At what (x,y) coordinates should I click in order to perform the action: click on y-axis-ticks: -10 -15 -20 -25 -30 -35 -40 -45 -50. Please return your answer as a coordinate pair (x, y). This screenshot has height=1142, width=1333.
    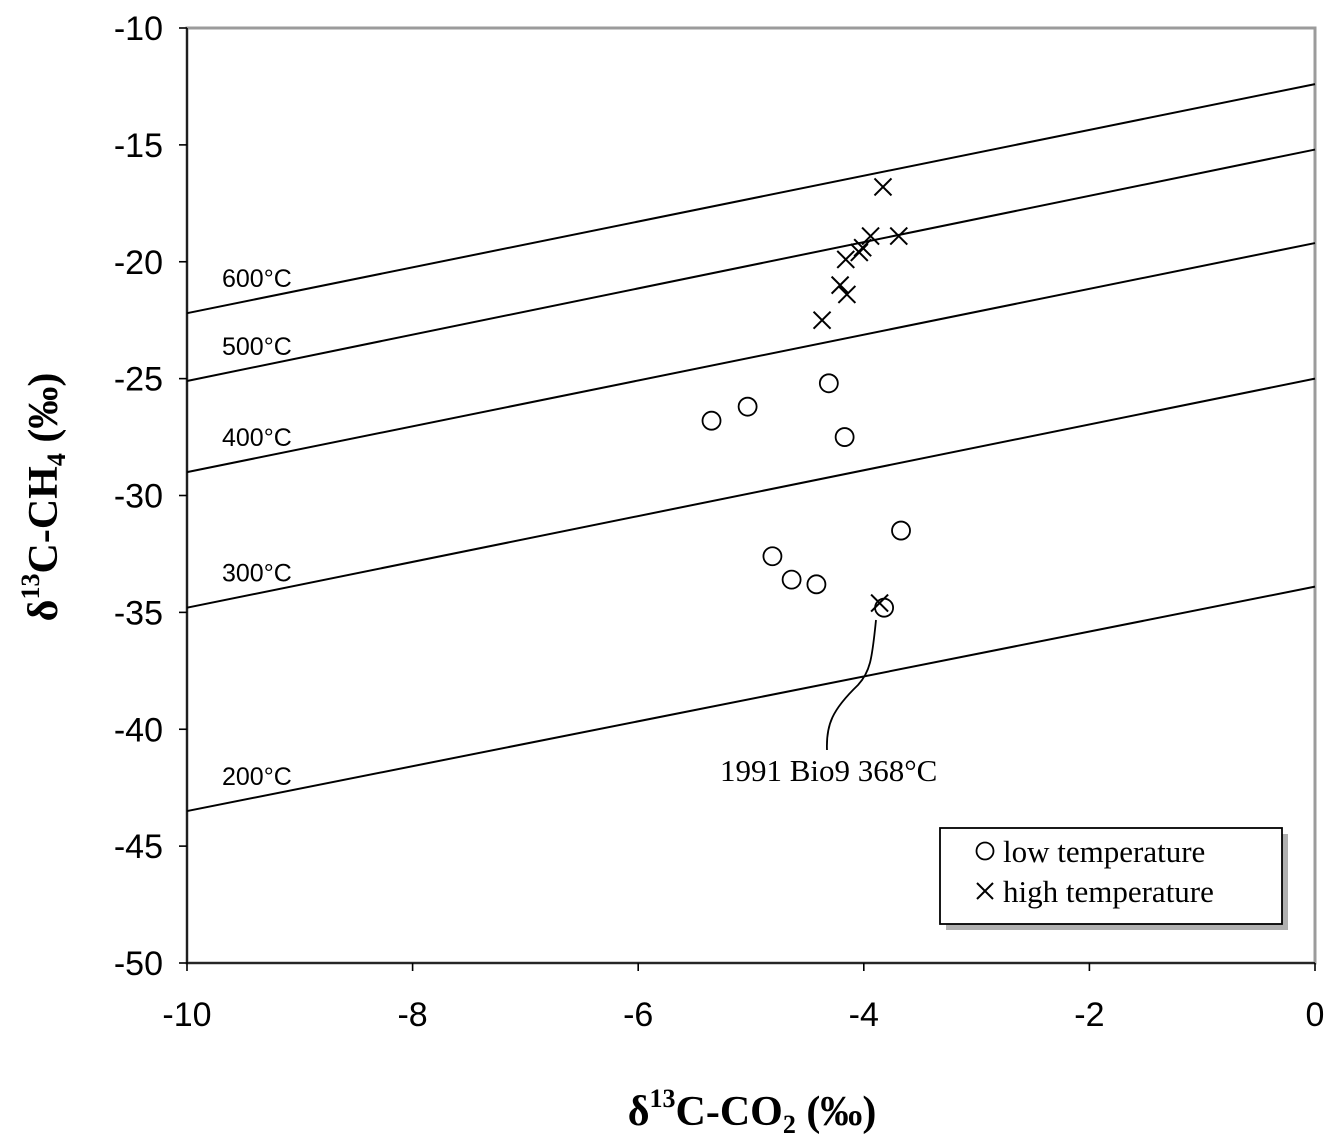
    Looking at the image, I should click on (150, 496).